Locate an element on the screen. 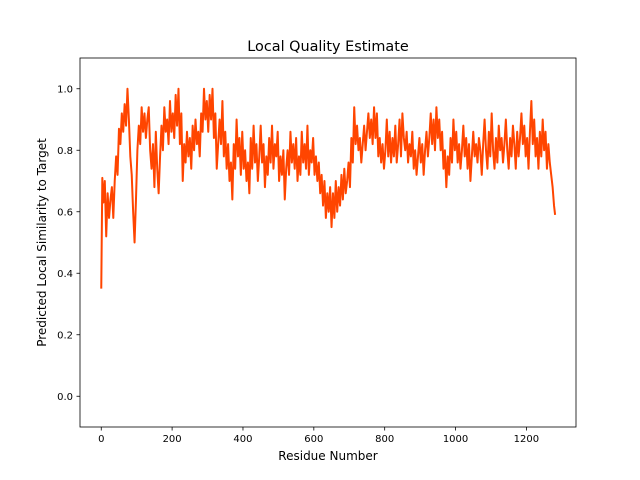 The height and width of the screenshot is (480, 640). y-tick-label: 0.0 is located at coordinates (65, 397).